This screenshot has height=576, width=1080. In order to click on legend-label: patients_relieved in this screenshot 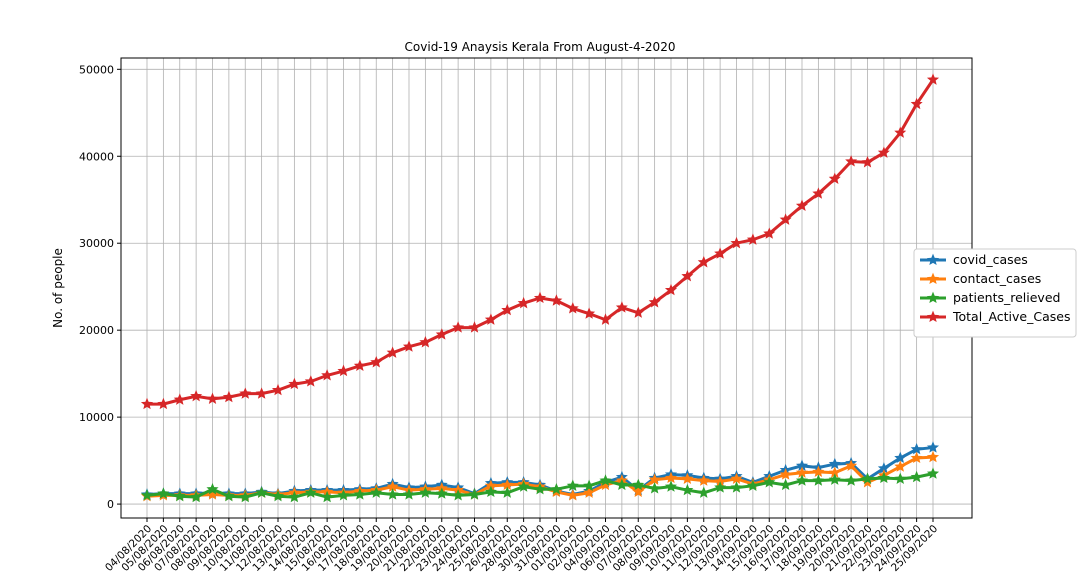, I will do `click(1006, 297)`.